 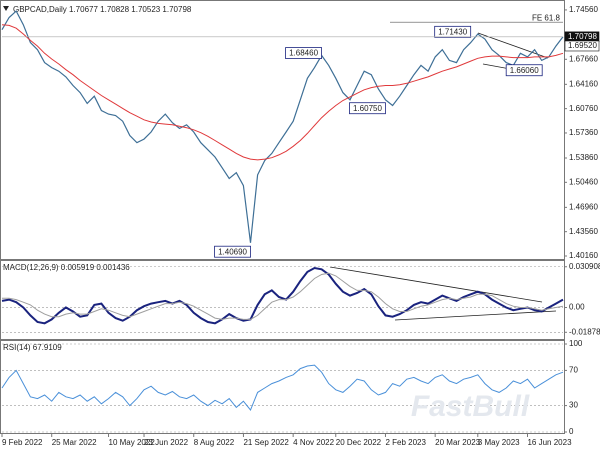 I want to click on y-tick-label: 0, so click(x=571, y=431).